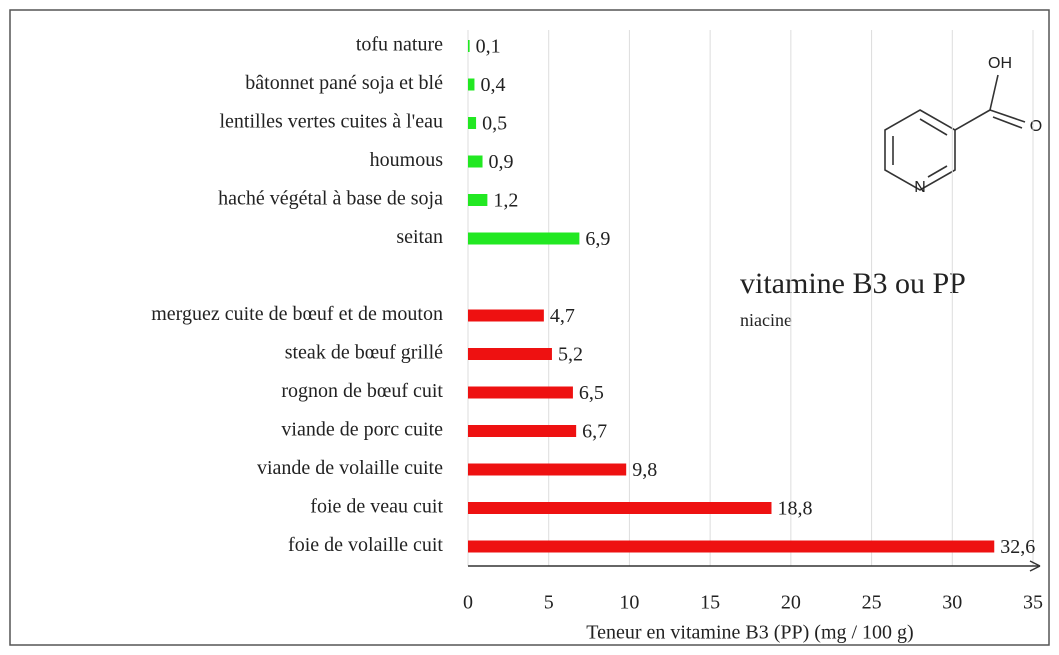 This screenshot has width=1059, height=655. Describe the element at coordinates (920, 187) in the screenshot. I see `atom-label: N` at that location.